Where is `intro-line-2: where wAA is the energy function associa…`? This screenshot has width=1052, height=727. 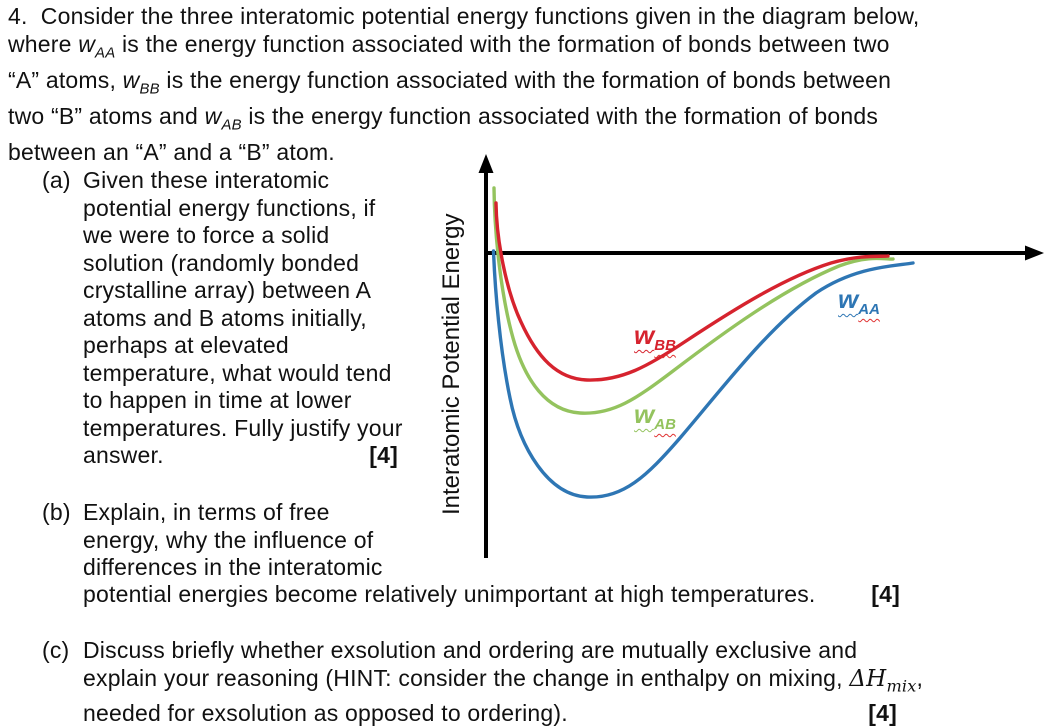
intro-line-2: where wAA is the energy function associa… is located at coordinates (449, 46).